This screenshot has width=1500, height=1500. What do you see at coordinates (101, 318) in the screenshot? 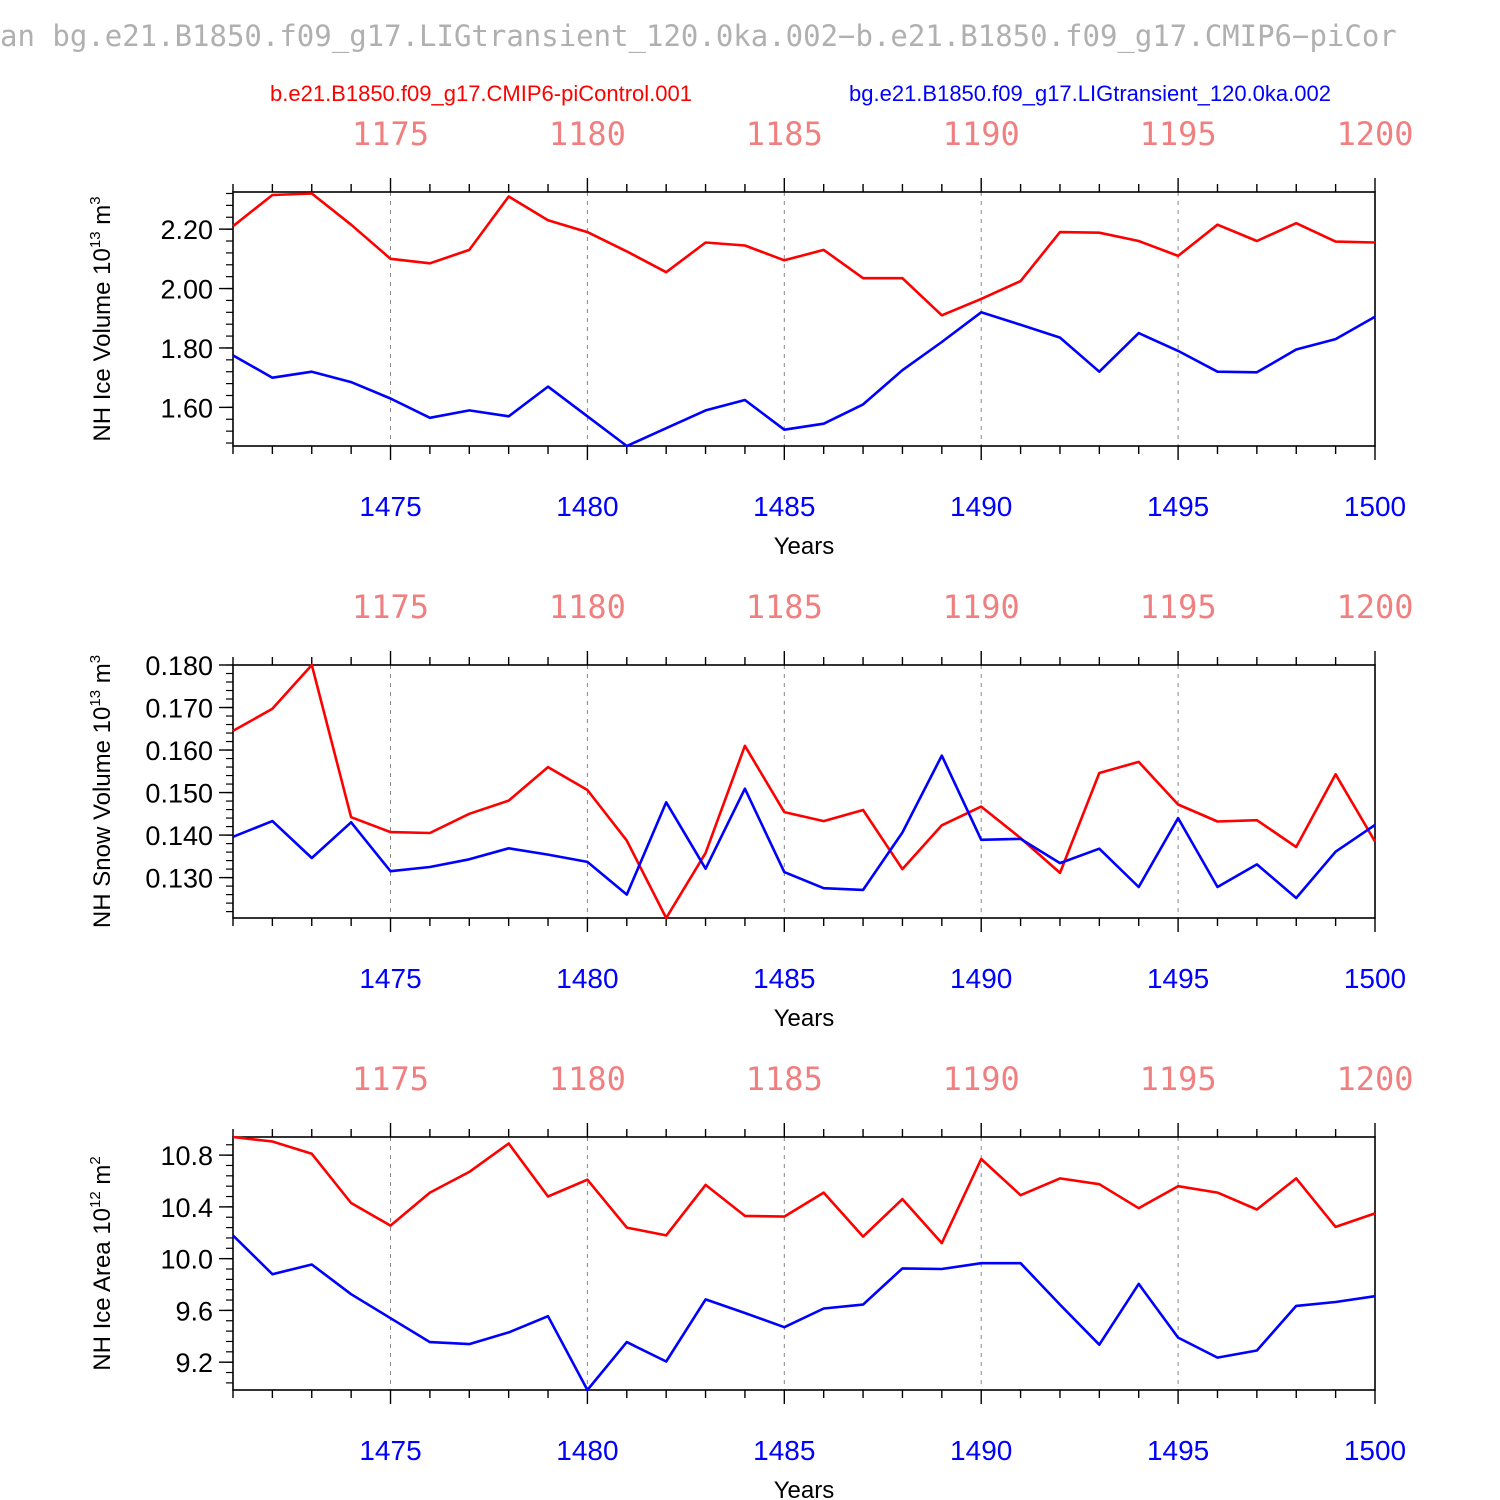
I see `y-axis-label: NH Ice Volume 1013 m3` at bounding box center [101, 318].